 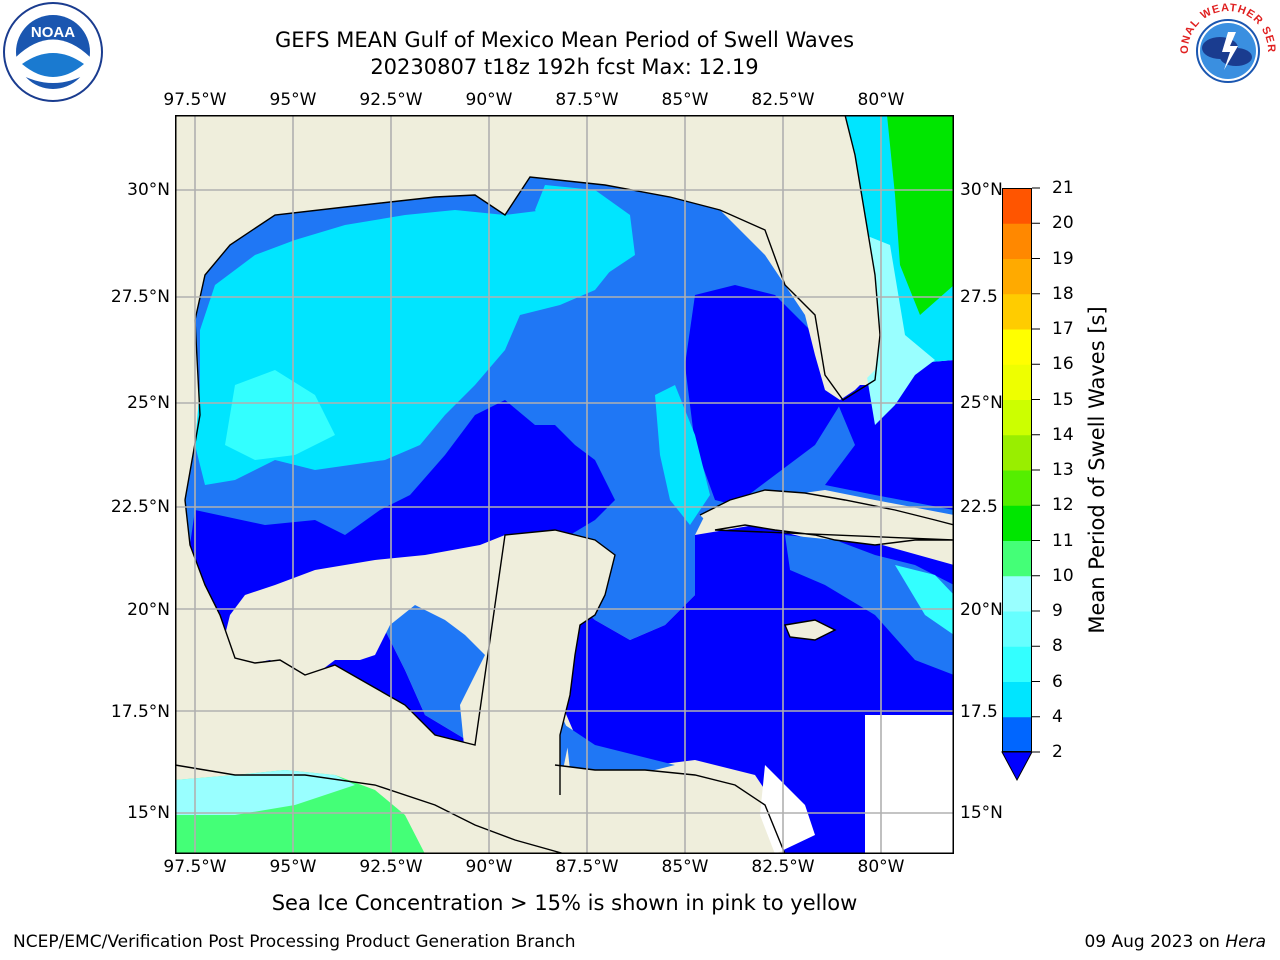 What do you see at coordinates (391, 100) in the screenshot?
I see `lon-label-top: 92.5°W` at bounding box center [391, 100].